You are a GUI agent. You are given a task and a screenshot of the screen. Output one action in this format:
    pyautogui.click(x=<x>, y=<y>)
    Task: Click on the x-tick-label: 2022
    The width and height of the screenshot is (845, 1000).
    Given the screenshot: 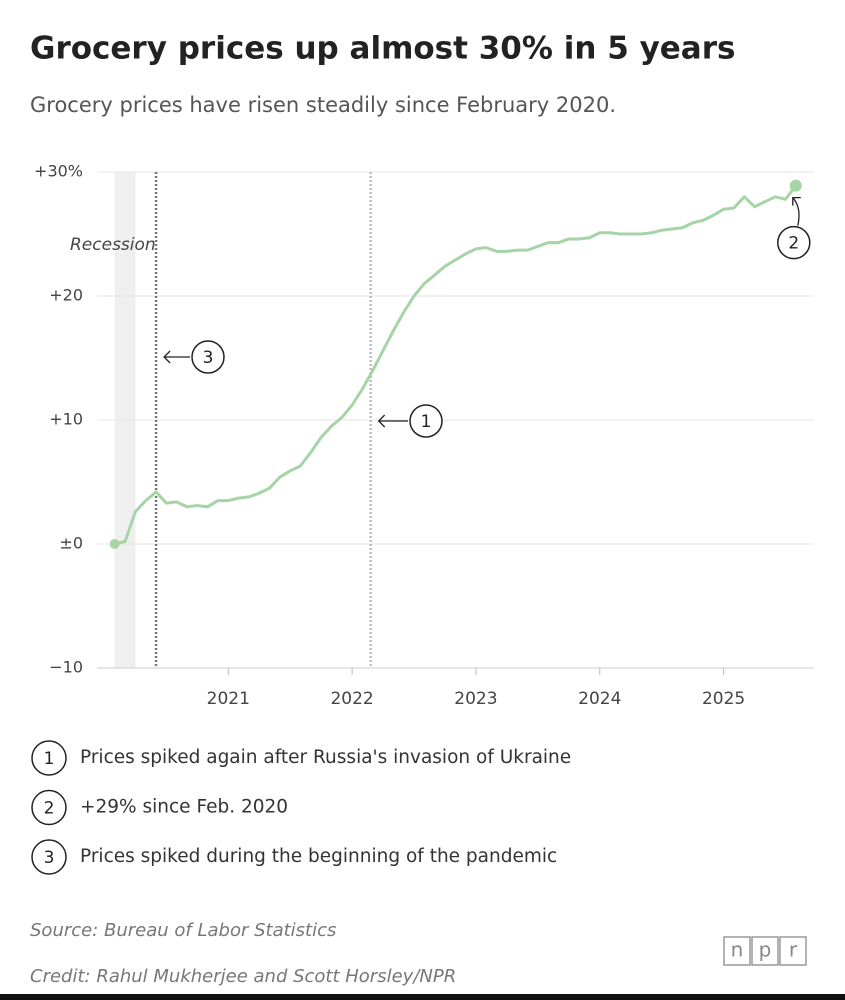 What is the action you would take?
    pyautogui.click(x=351, y=699)
    